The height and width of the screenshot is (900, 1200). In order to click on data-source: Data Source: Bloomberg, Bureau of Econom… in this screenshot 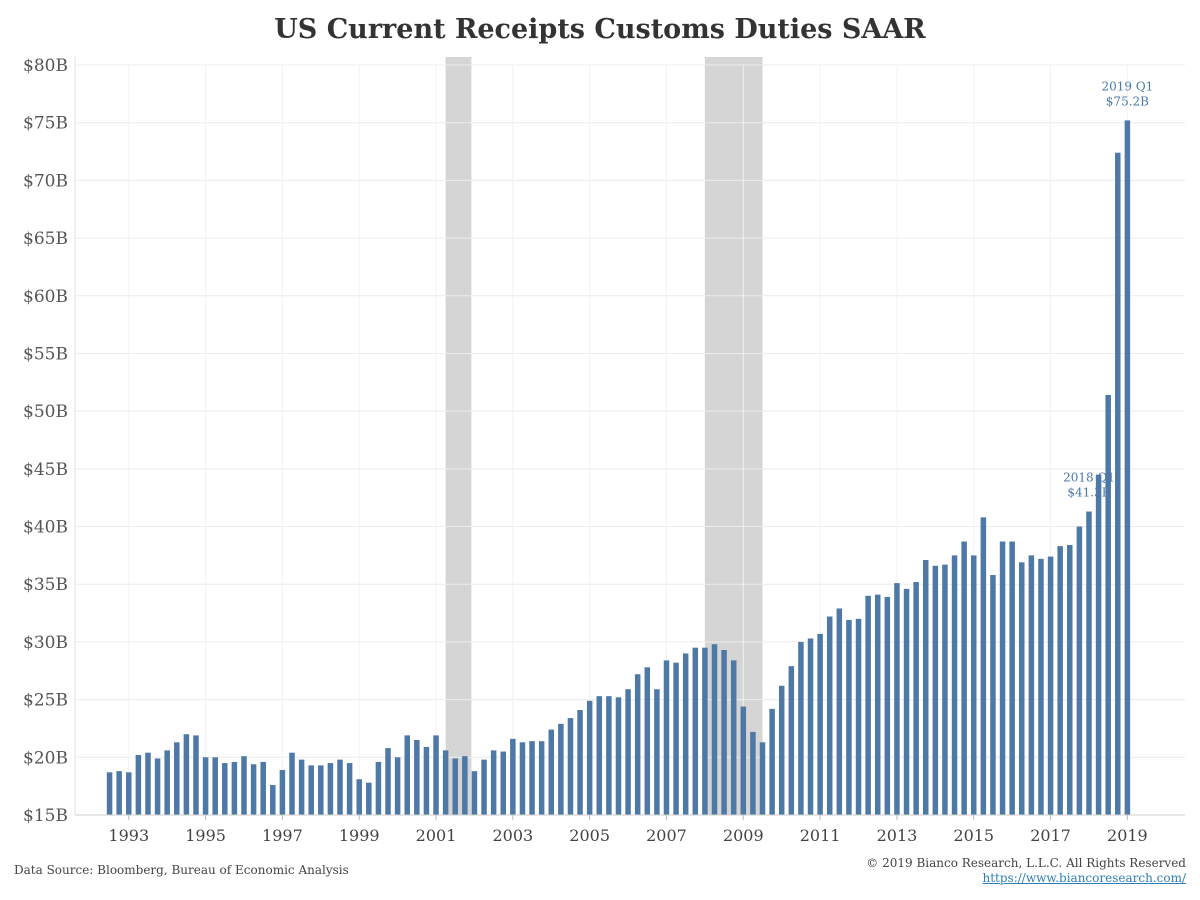, I will do `click(181, 870)`.